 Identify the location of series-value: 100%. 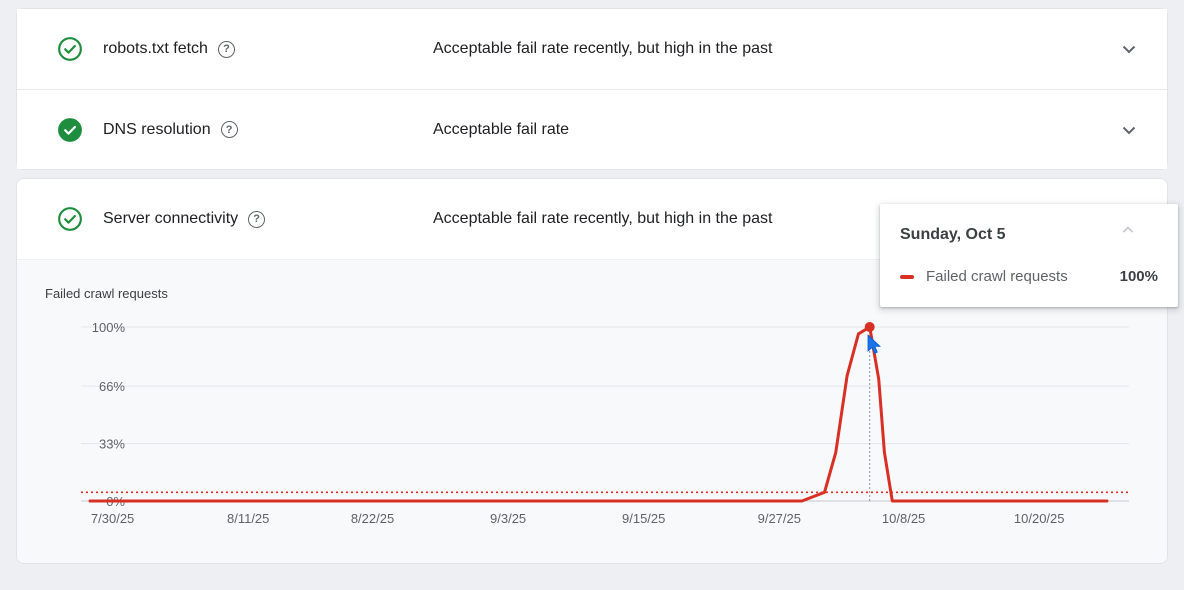
(1138, 276).